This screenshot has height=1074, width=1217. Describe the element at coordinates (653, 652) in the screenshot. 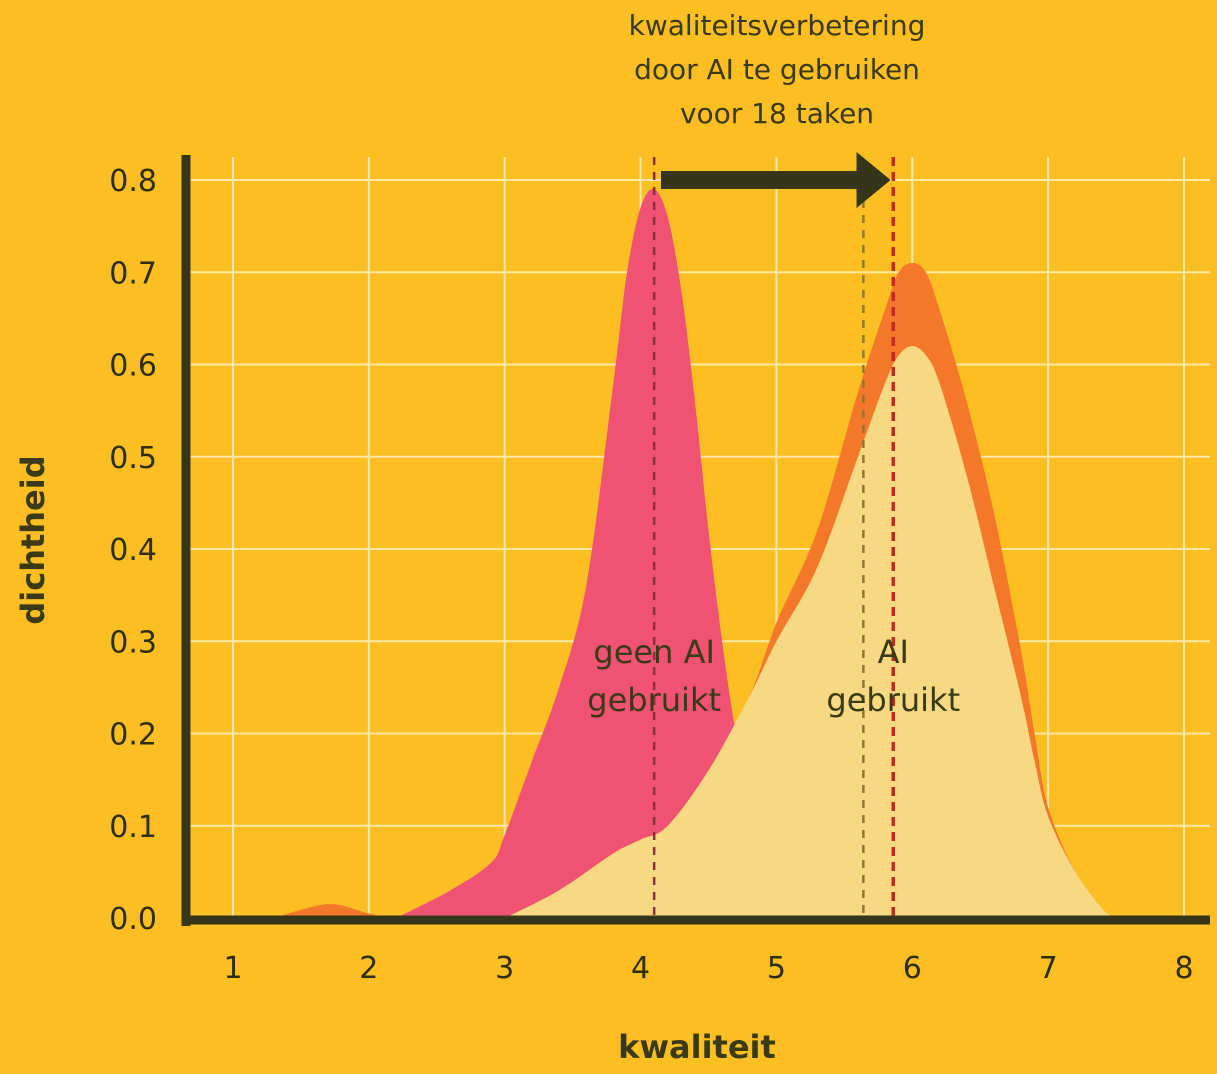

I see `label-no-ai-line-1: geen AI` at that location.